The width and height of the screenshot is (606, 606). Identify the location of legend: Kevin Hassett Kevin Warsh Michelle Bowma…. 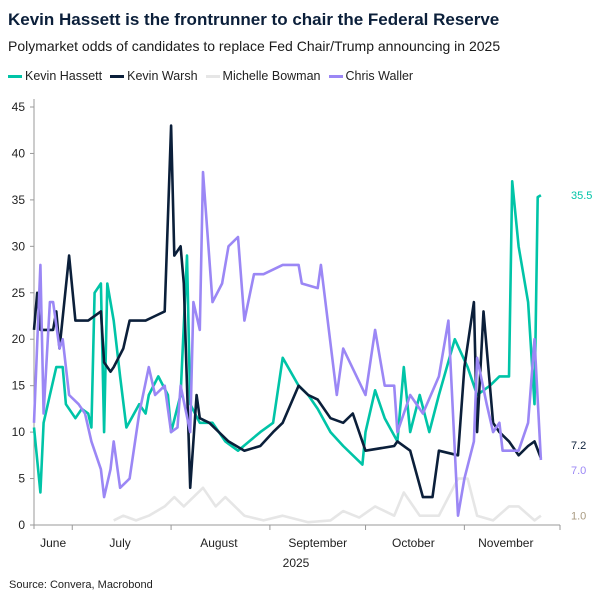
(210, 76).